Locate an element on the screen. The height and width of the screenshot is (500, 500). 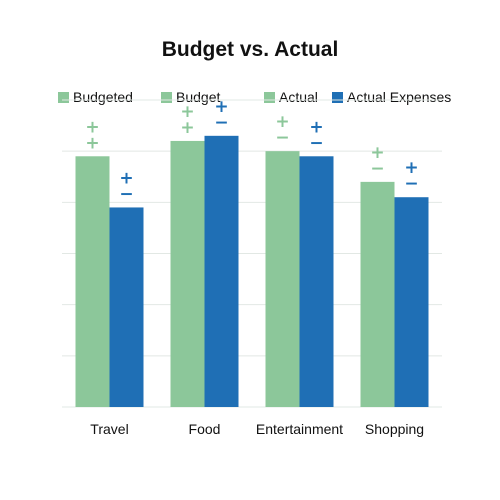
legend-label: Actual Expenses is located at coordinates (399, 97).